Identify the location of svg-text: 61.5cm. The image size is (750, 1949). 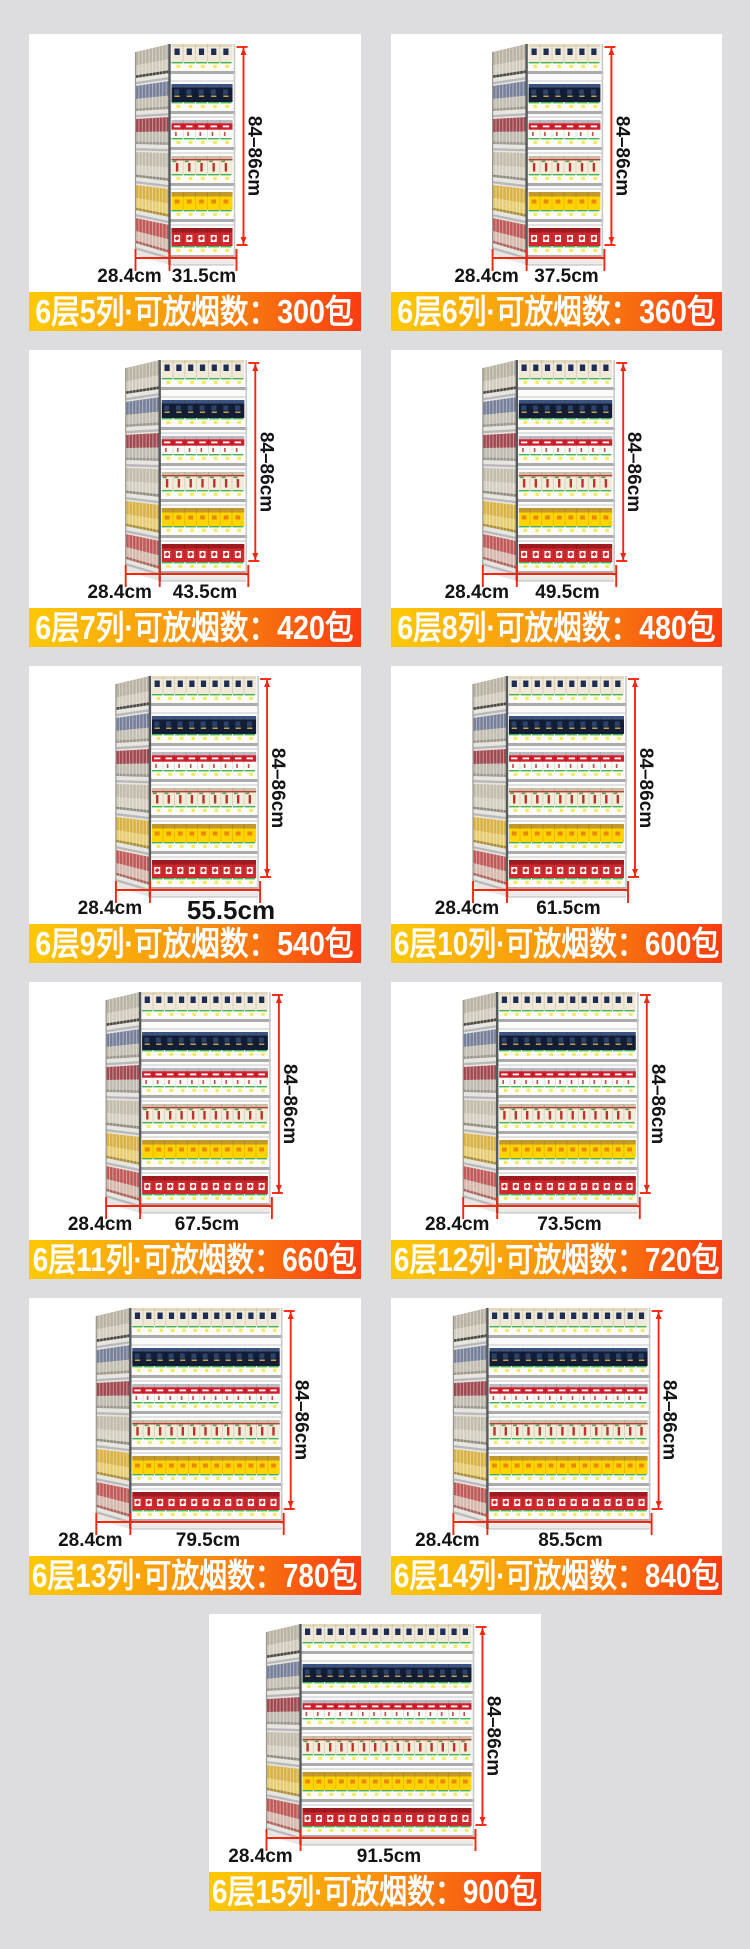
(568, 908).